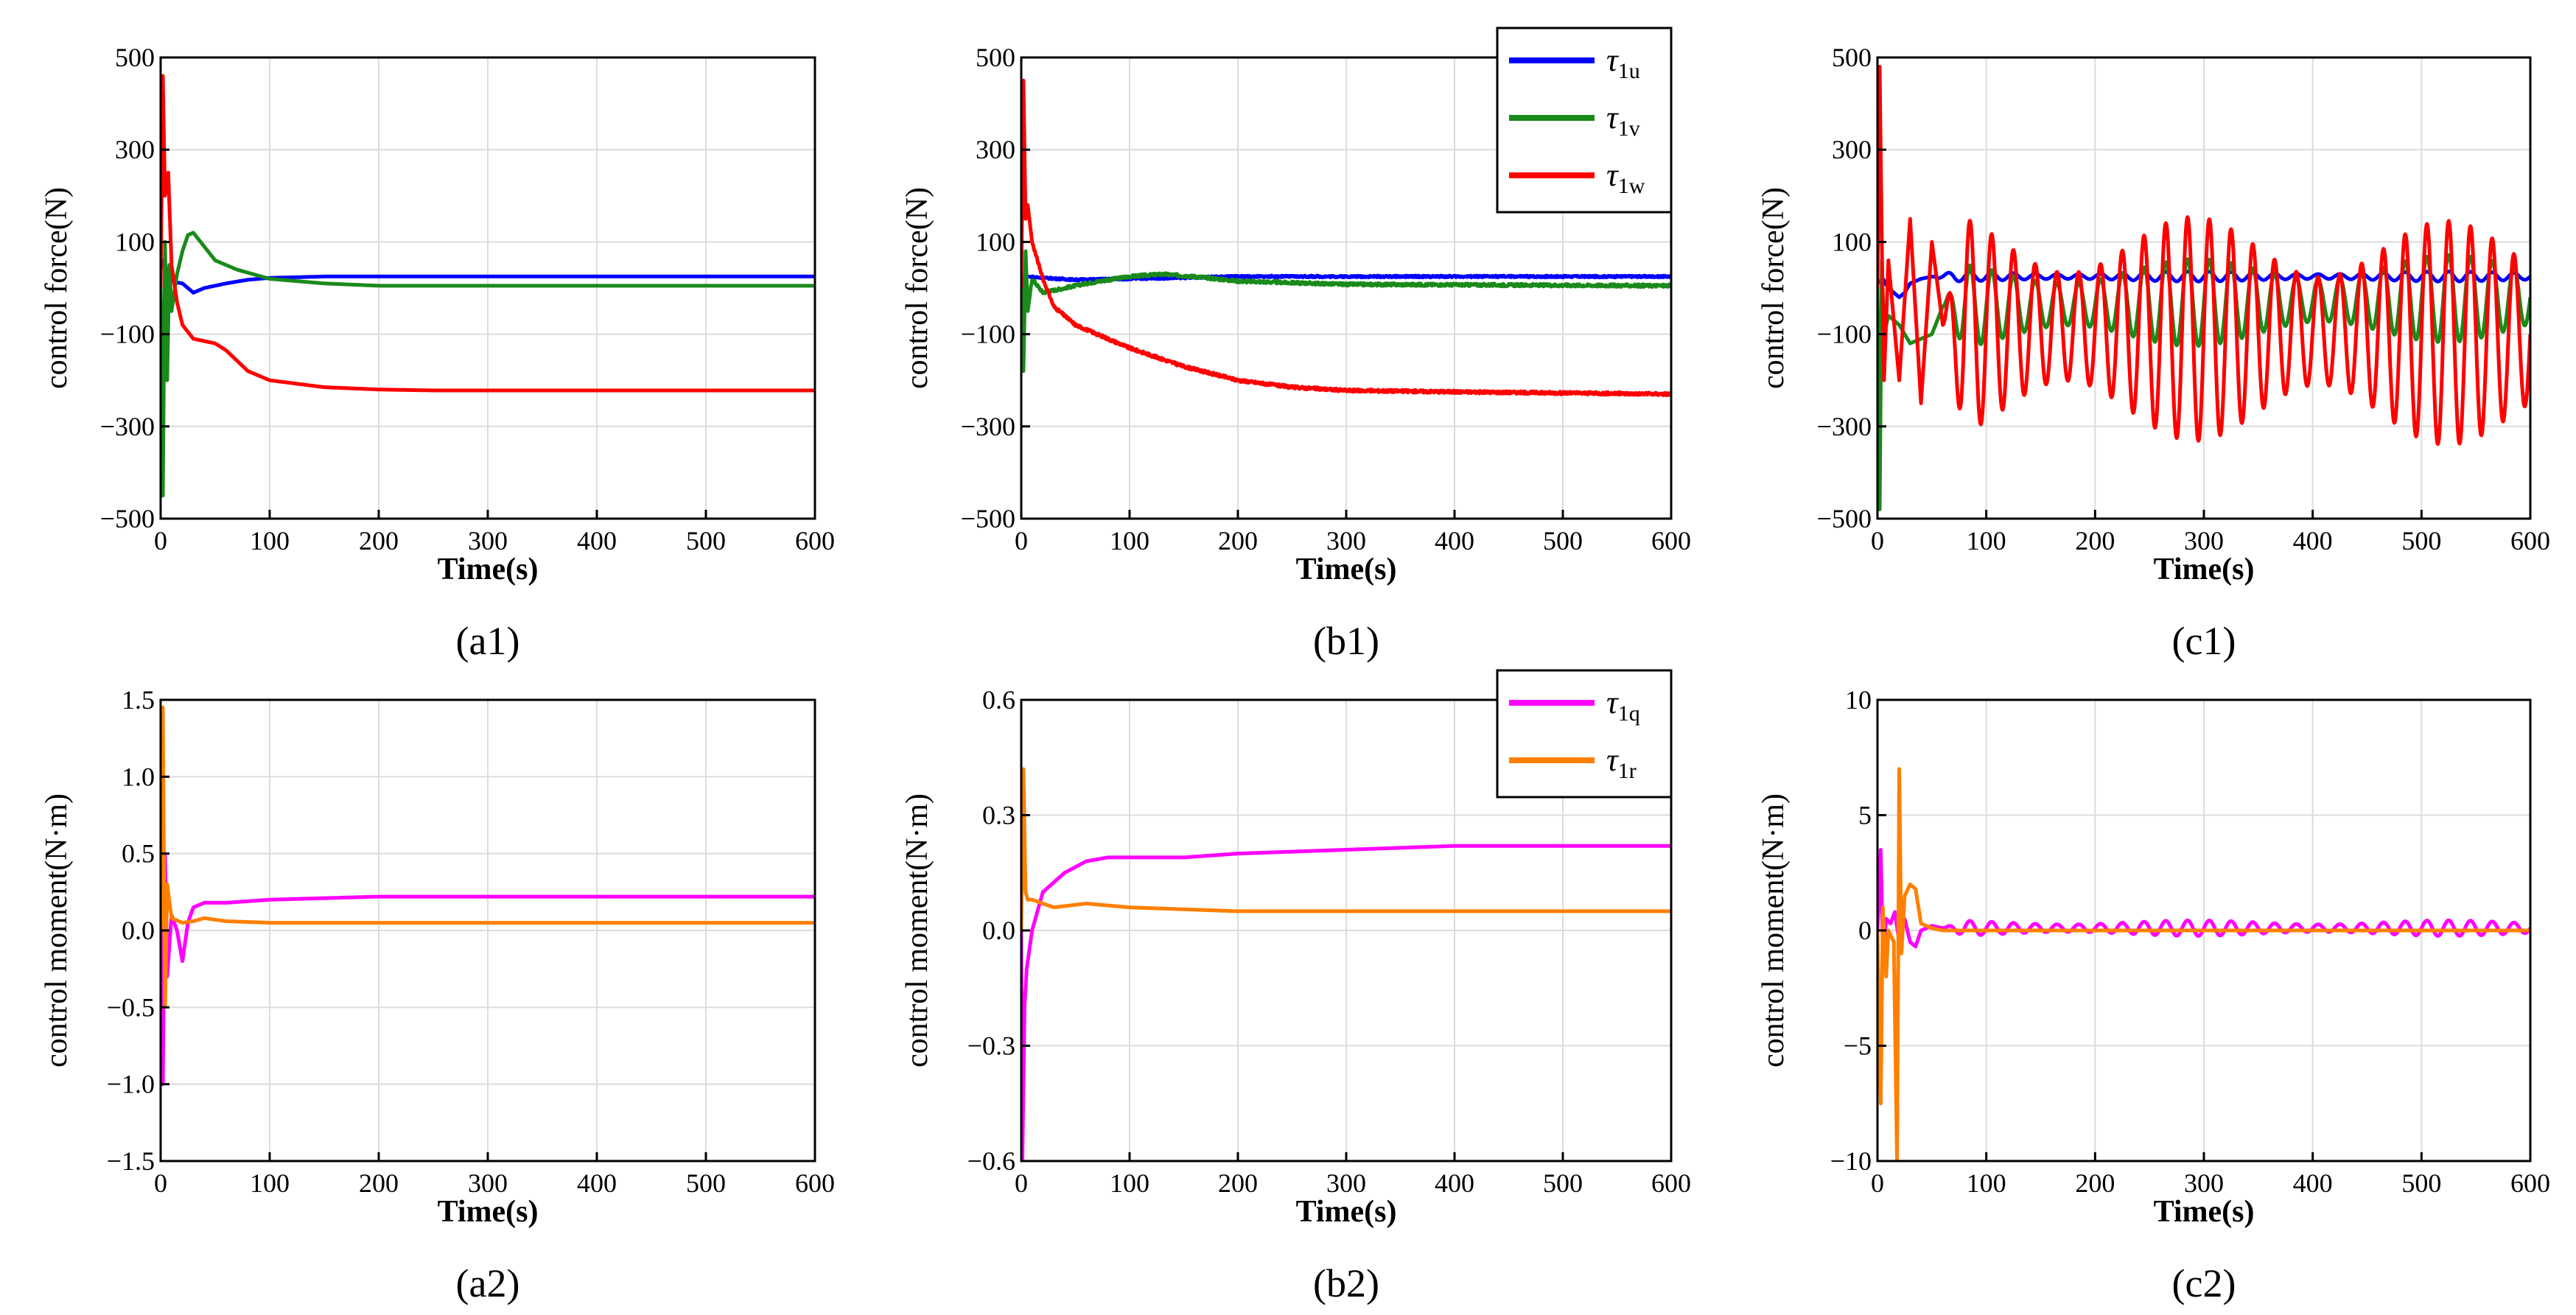 The image size is (2576, 1315). Describe the element at coordinates (2203, 964) in the screenshot. I see `series-line-r` at that location.